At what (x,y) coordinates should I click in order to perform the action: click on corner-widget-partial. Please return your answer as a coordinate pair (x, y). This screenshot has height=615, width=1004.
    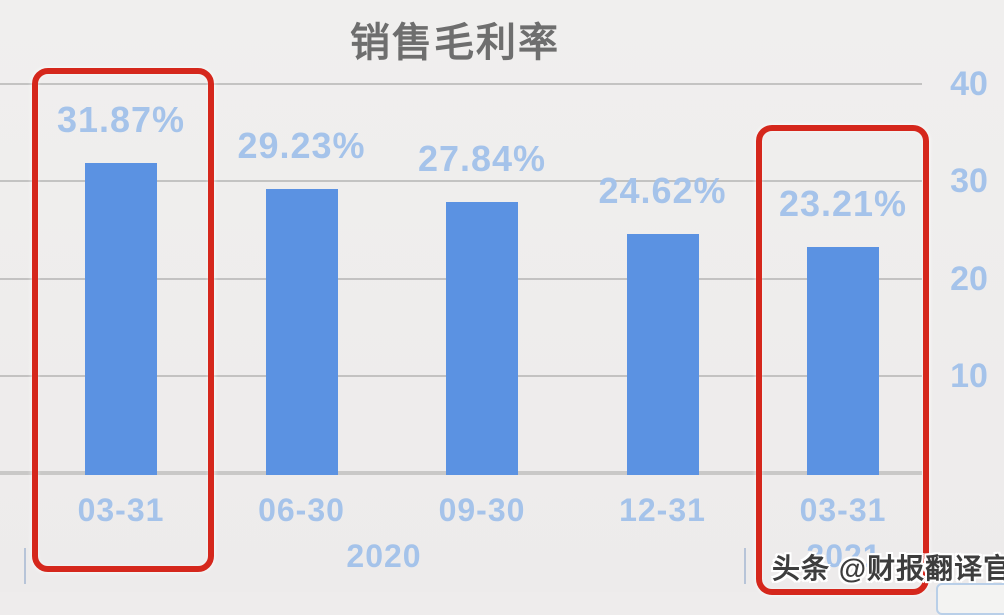
    Looking at the image, I should click on (970, 599).